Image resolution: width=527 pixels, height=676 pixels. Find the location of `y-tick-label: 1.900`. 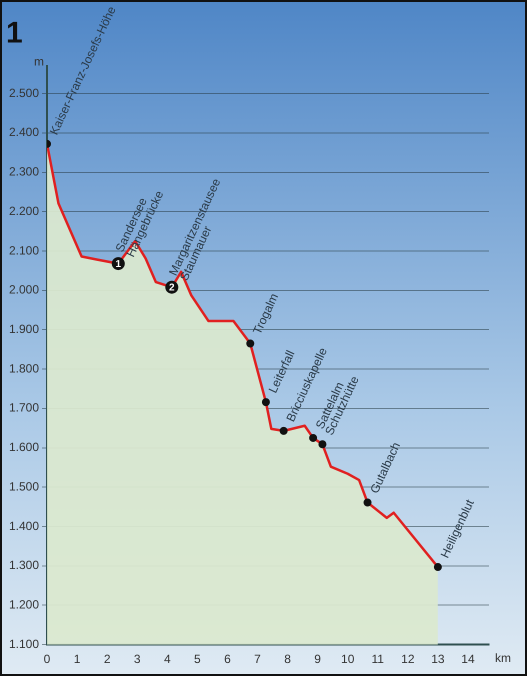

y-tick-label: 1.900 is located at coordinates (24, 329).